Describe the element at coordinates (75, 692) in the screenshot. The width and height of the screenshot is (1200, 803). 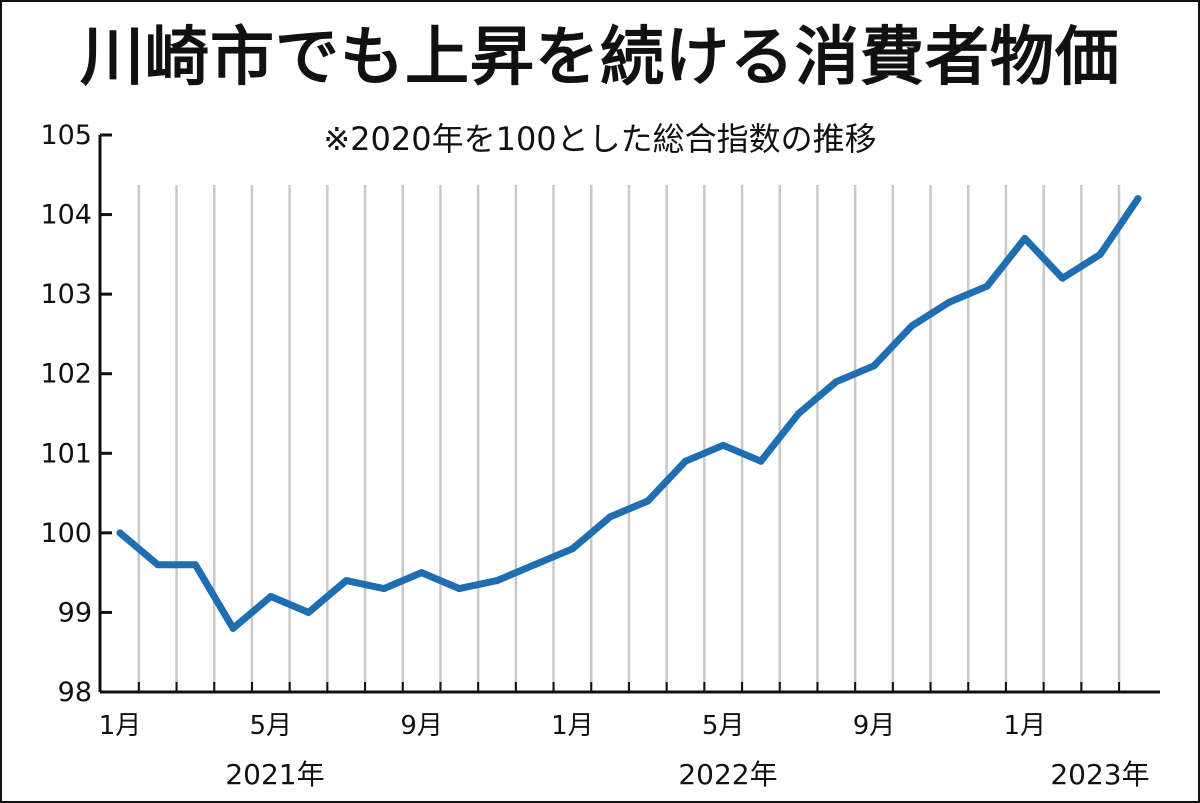
I see `y-tick-label: 98` at that location.